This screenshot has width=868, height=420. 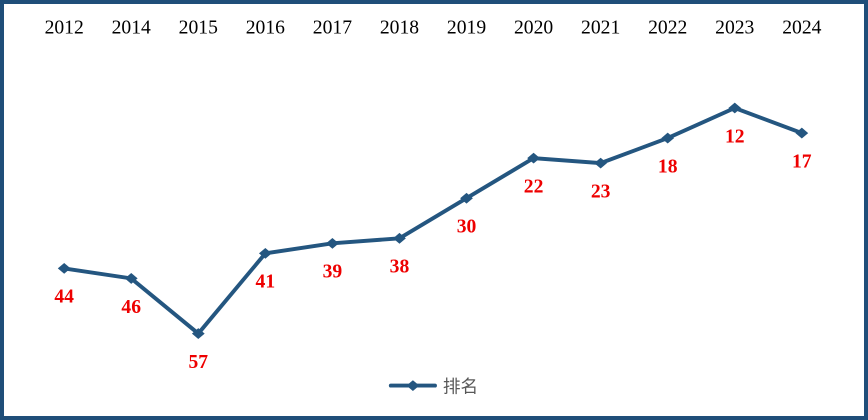 I want to click on year-tick-label: 2018, so click(x=399, y=27).